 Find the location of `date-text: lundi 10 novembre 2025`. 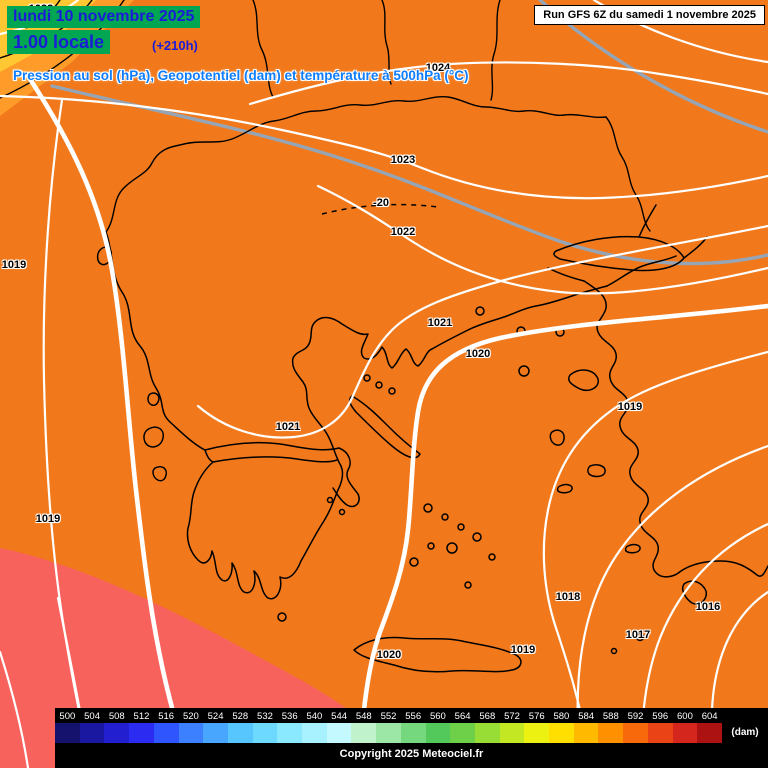

date-text: lundi 10 novembre 2025 is located at coordinates (104, 16).